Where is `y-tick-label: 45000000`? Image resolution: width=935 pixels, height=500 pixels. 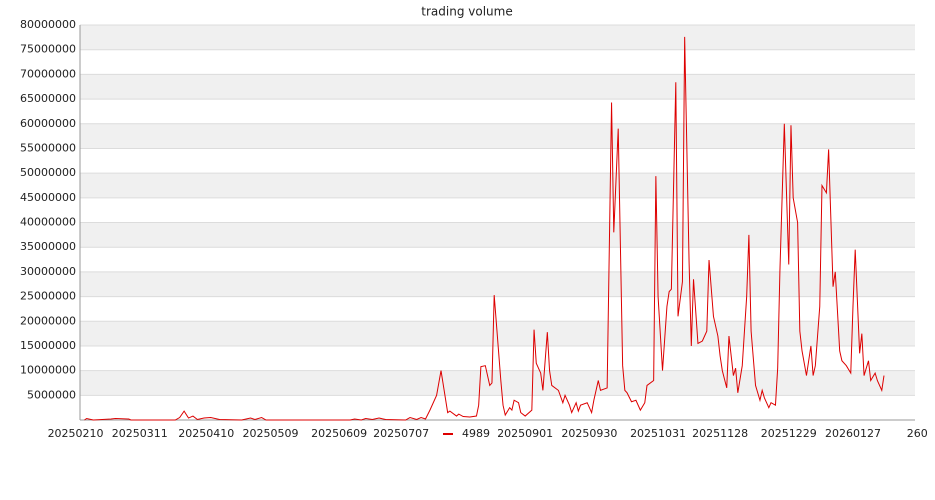
y-tick-label: 45000000 is located at coordinates (48, 197).